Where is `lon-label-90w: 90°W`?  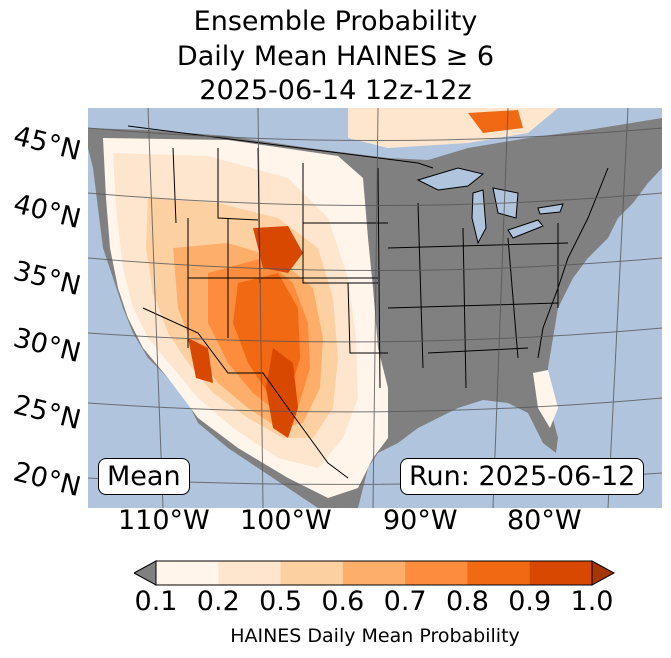
lon-label-90w: 90°W is located at coordinates (420, 520).